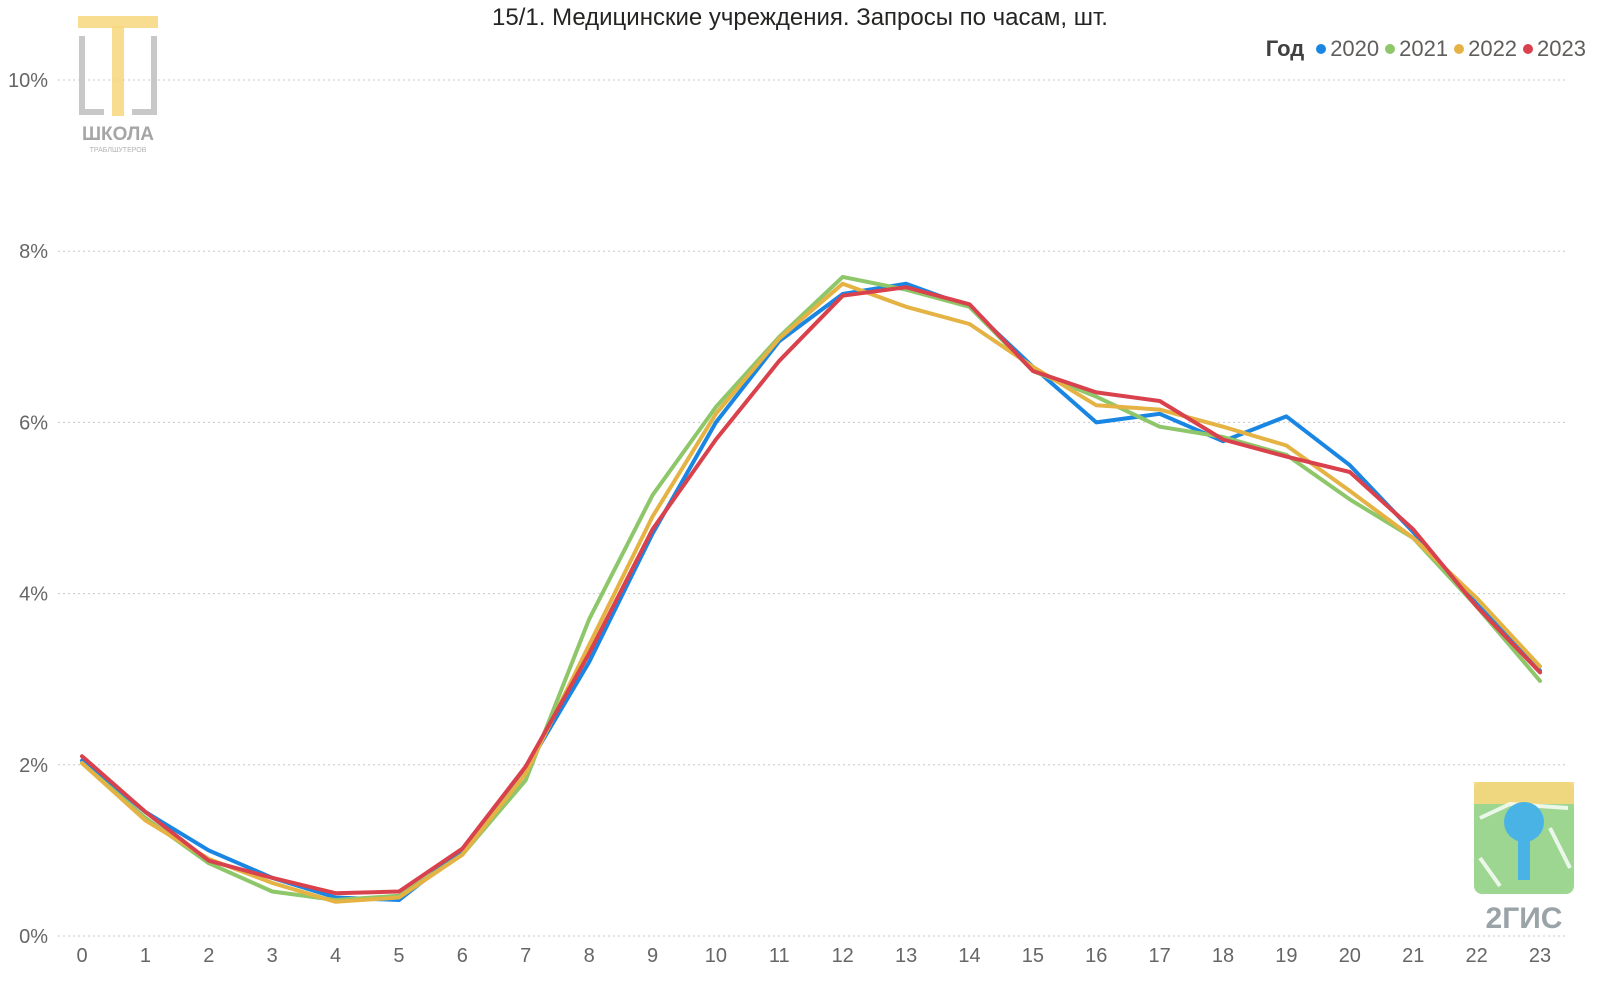  Describe the element at coordinates (81, 956) in the screenshot. I see `x-tick-label: 0` at that location.